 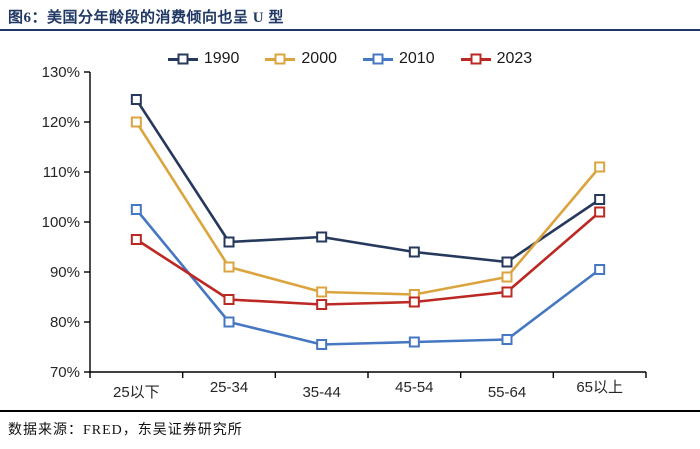 What do you see at coordinates (125, 430) in the screenshot?
I see `data-source: 数据来源：FRED，东吴证券研究所` at bounding box center [125, 430].